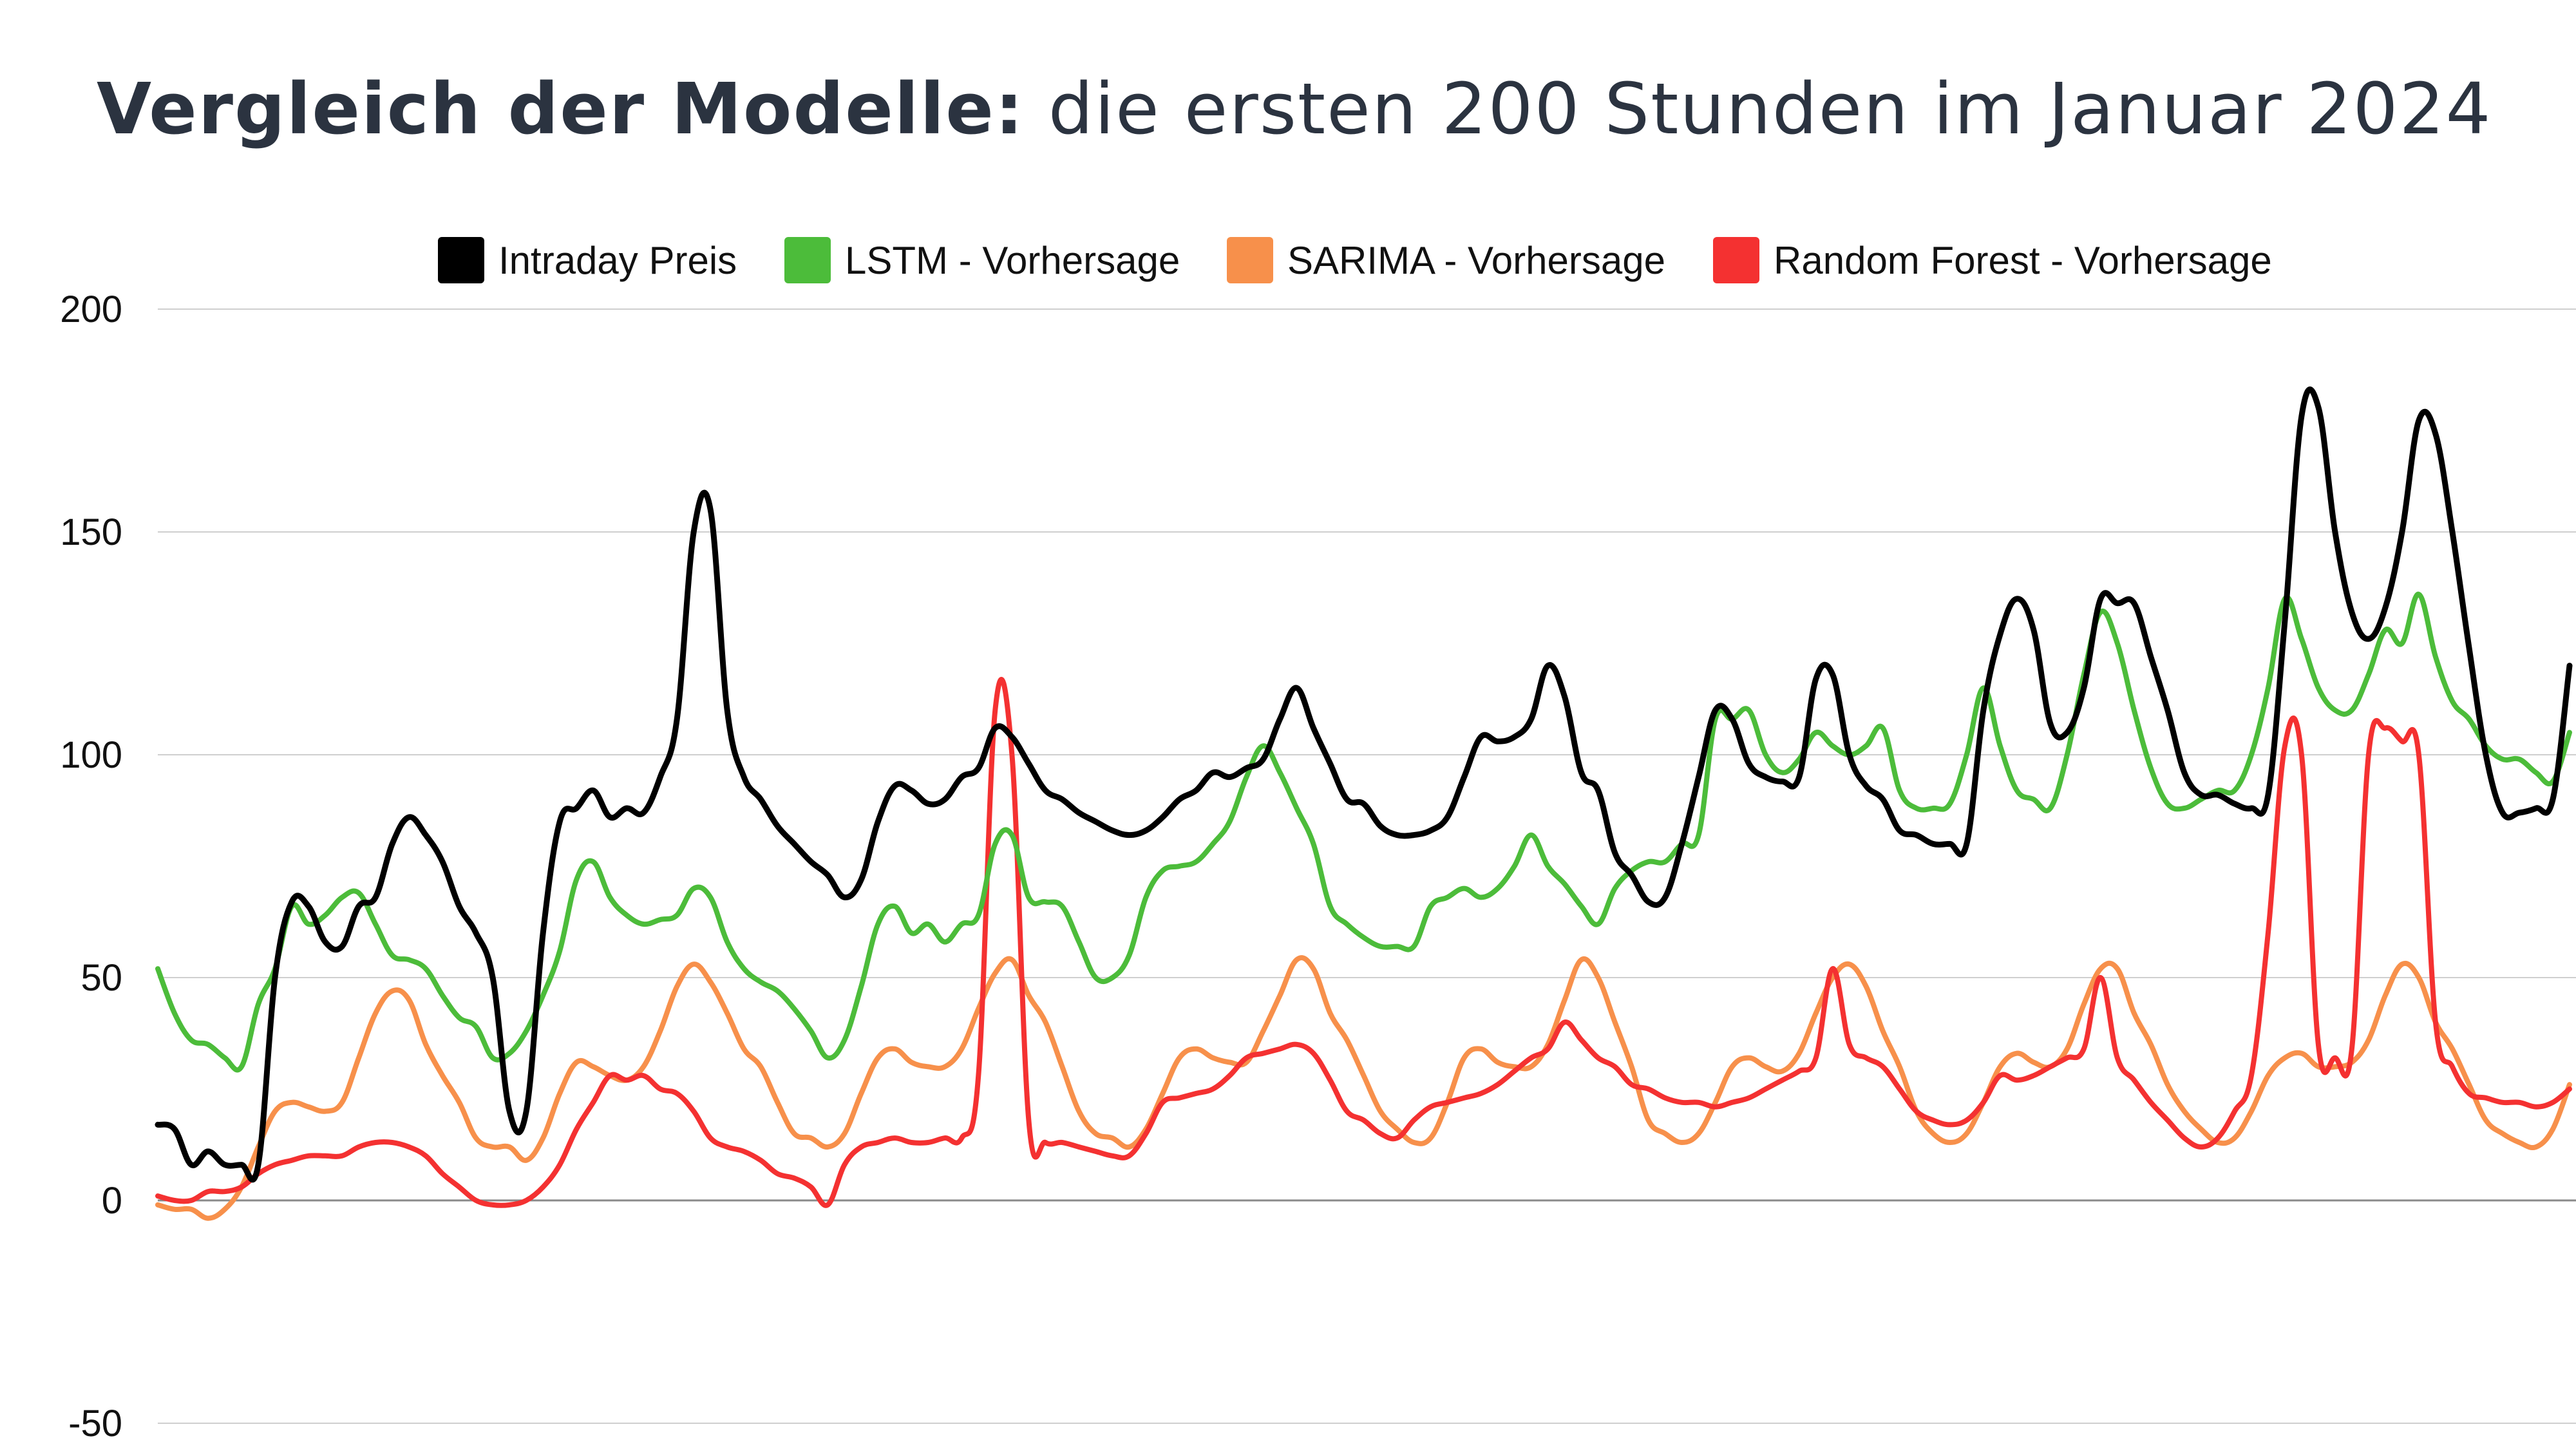  Describe the element at coordinates (1476, 261) in the screenshot. I see `legend-label: SARIMA - Vorhersage` at that location.